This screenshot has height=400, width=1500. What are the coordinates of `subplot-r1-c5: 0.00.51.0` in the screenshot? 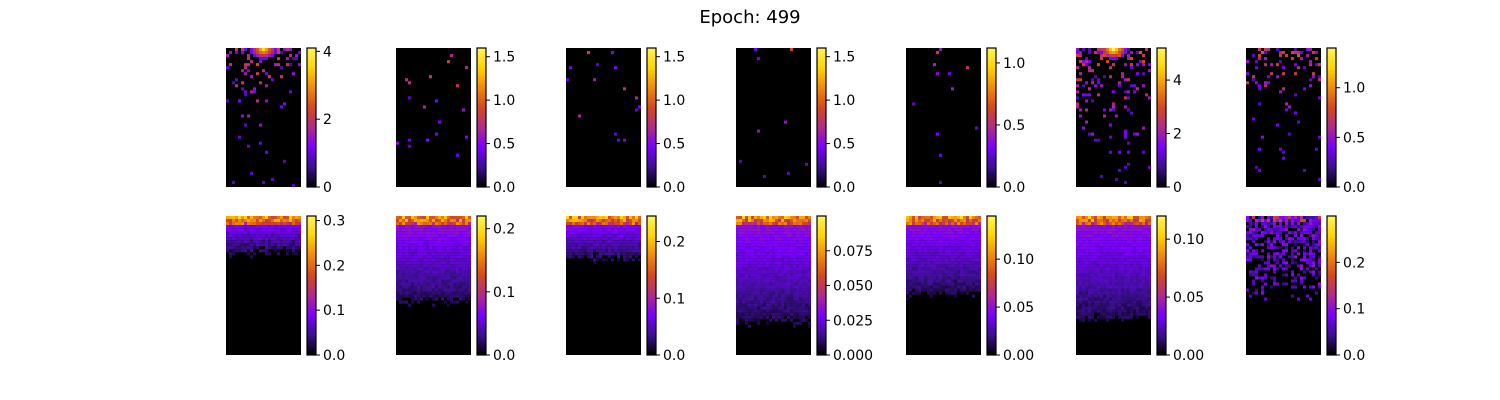 It's located at (965, 121).